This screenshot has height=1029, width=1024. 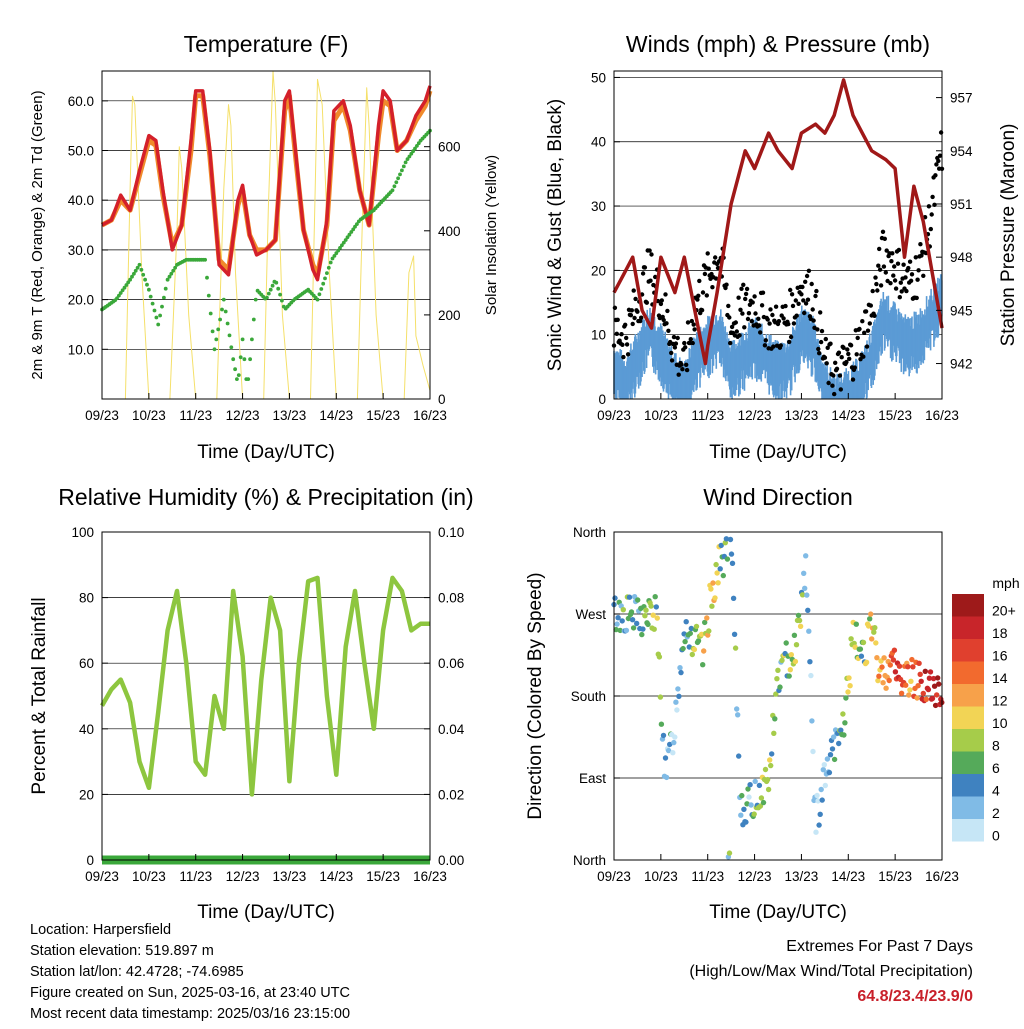 What do you see at coordinates (1004, 610) in the screenshot?
I see `legend-label: 20+` at bounding box center [1004, 610].